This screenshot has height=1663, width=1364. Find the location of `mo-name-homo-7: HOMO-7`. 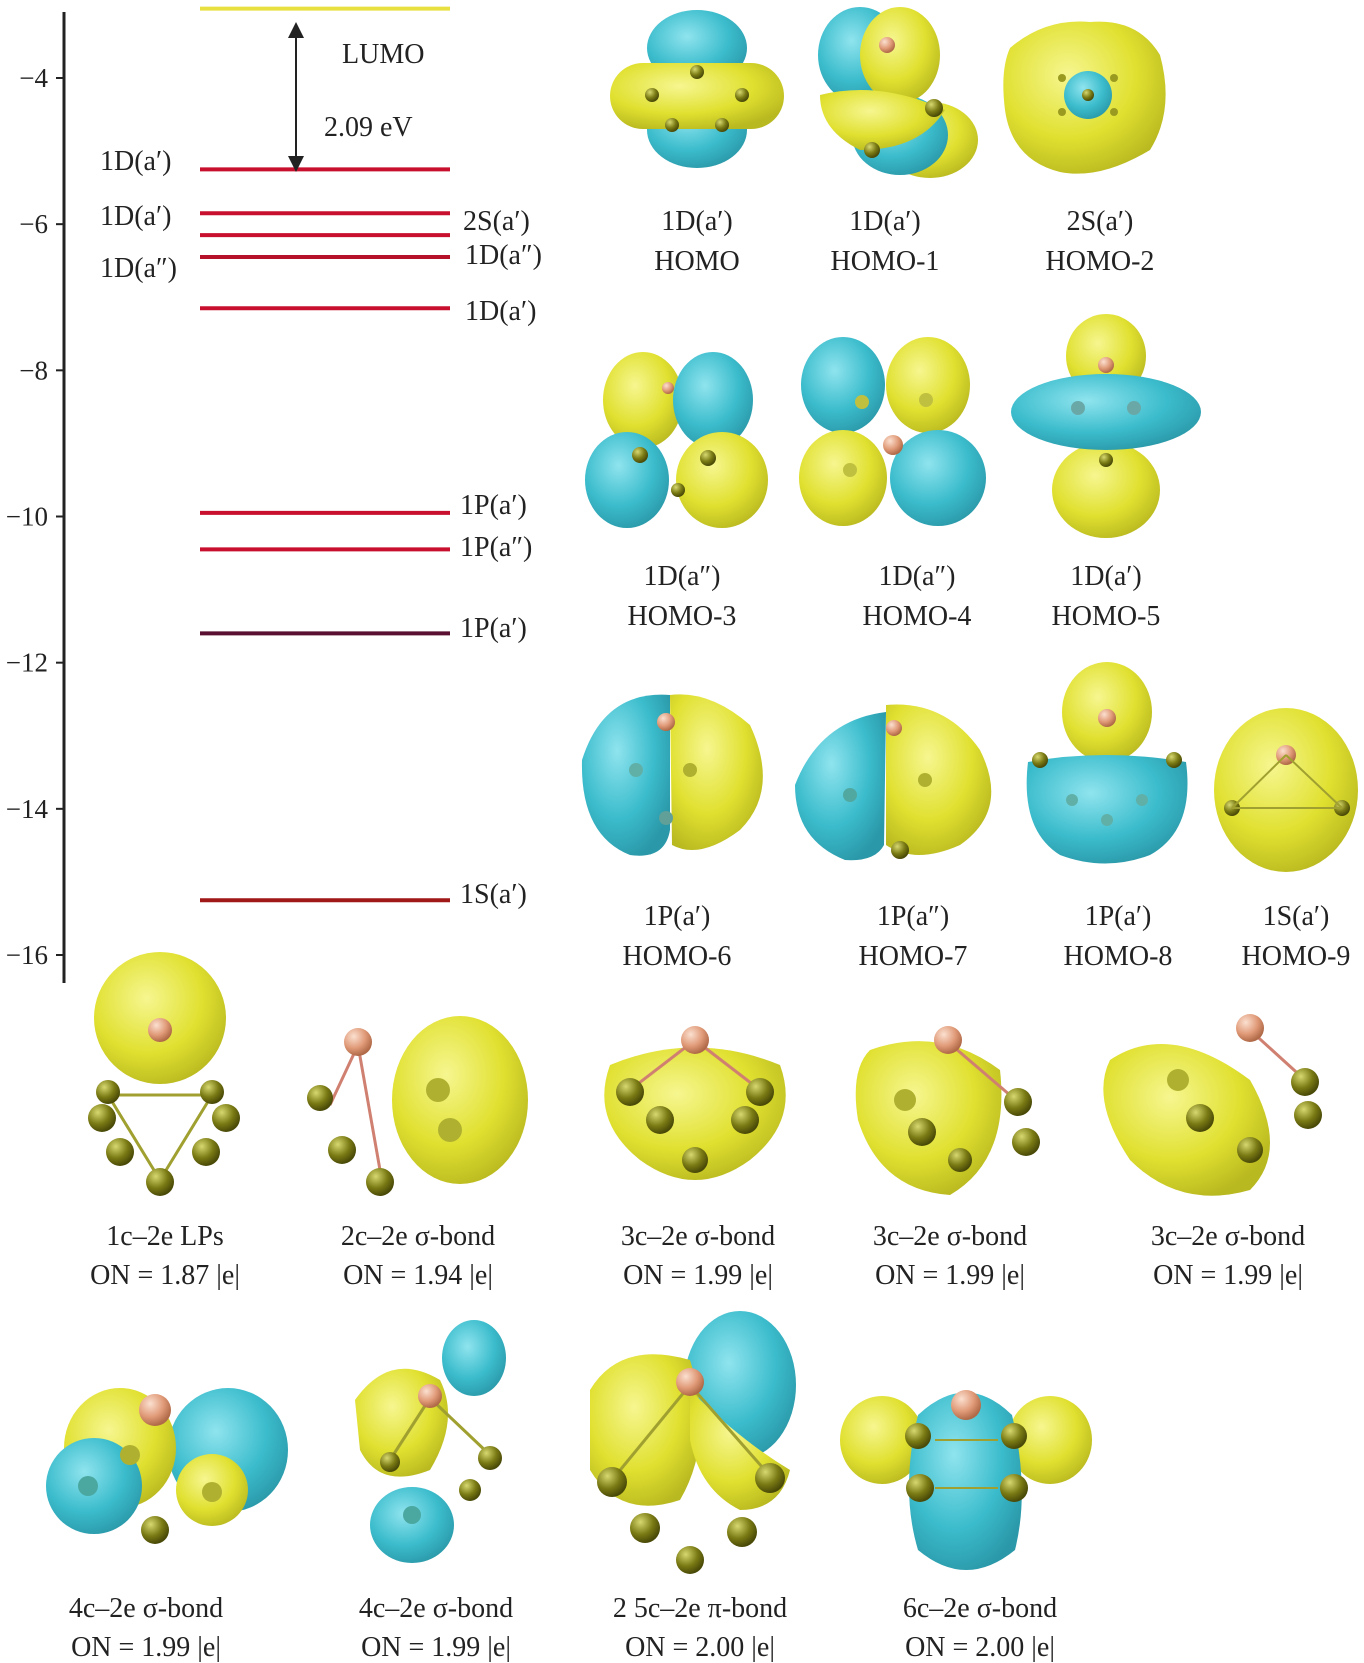

mo-name-homo-7: HOMO-7 is located at coordinates (913, 956).